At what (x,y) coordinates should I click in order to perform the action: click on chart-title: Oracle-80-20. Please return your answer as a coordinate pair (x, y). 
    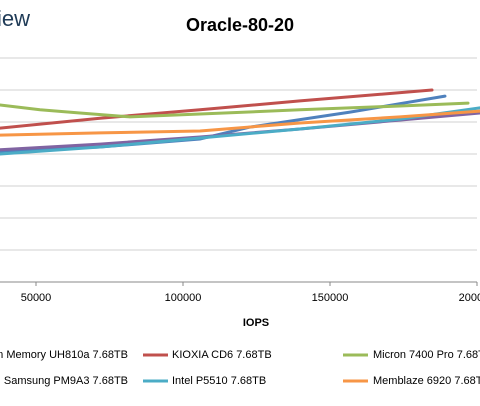
    Looking at the image, I should click on (240, 25).